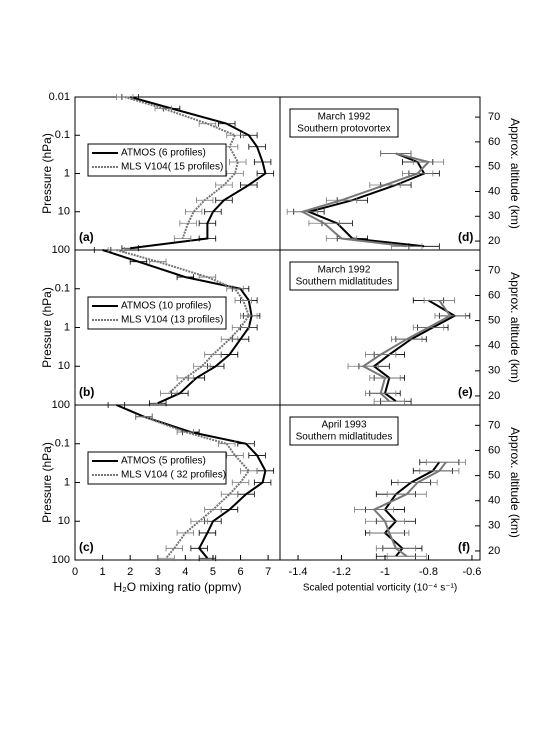  What do you see at coordinates (158, 572) in the screenshot?
I see `x-tick-label: 3` at bounding box center [158, 572].